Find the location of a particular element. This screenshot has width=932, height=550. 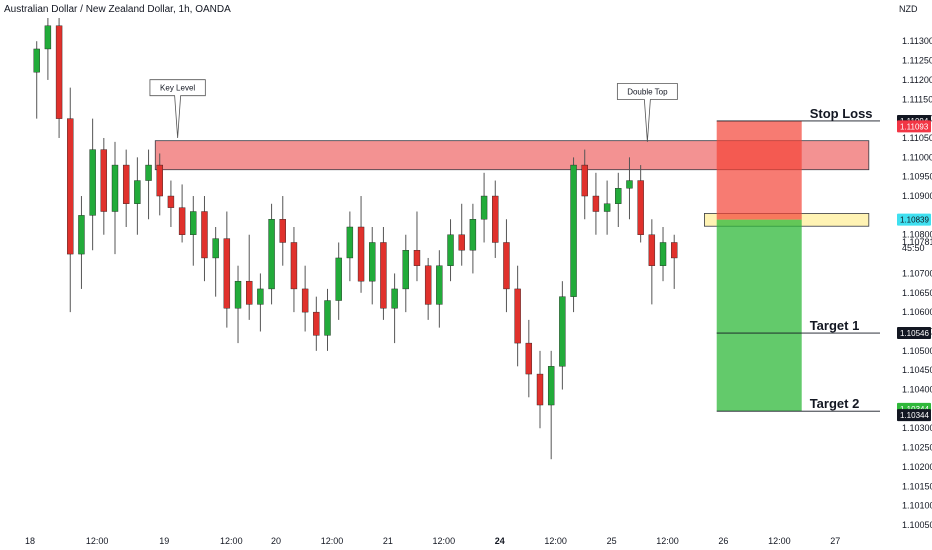

price-tick-label: 1.10050 is located at coordinates (917, 525).